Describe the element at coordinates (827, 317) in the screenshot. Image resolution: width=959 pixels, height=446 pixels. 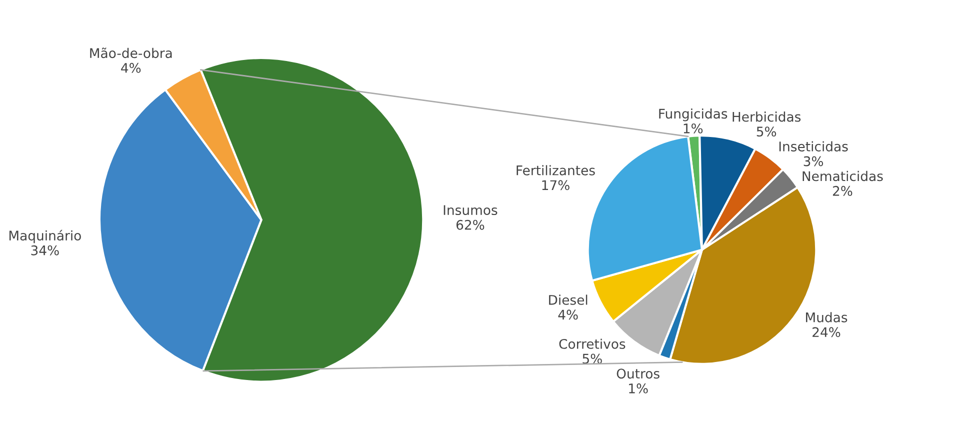
I see `slice-label: Mudas` at that location.